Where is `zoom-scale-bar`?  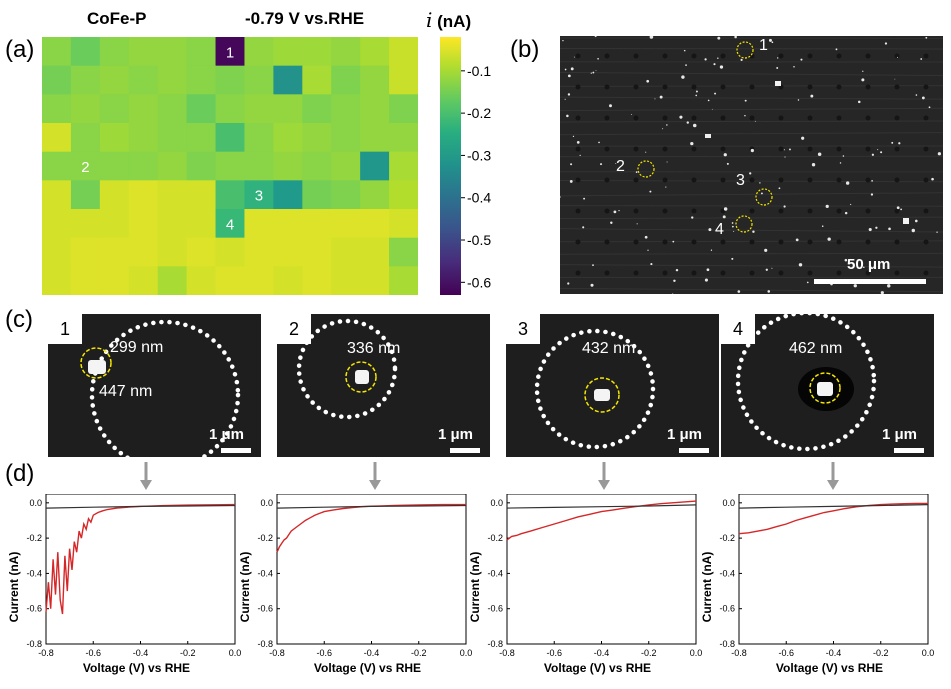 zoom-scale-bar is located at coordinates (694, 450).